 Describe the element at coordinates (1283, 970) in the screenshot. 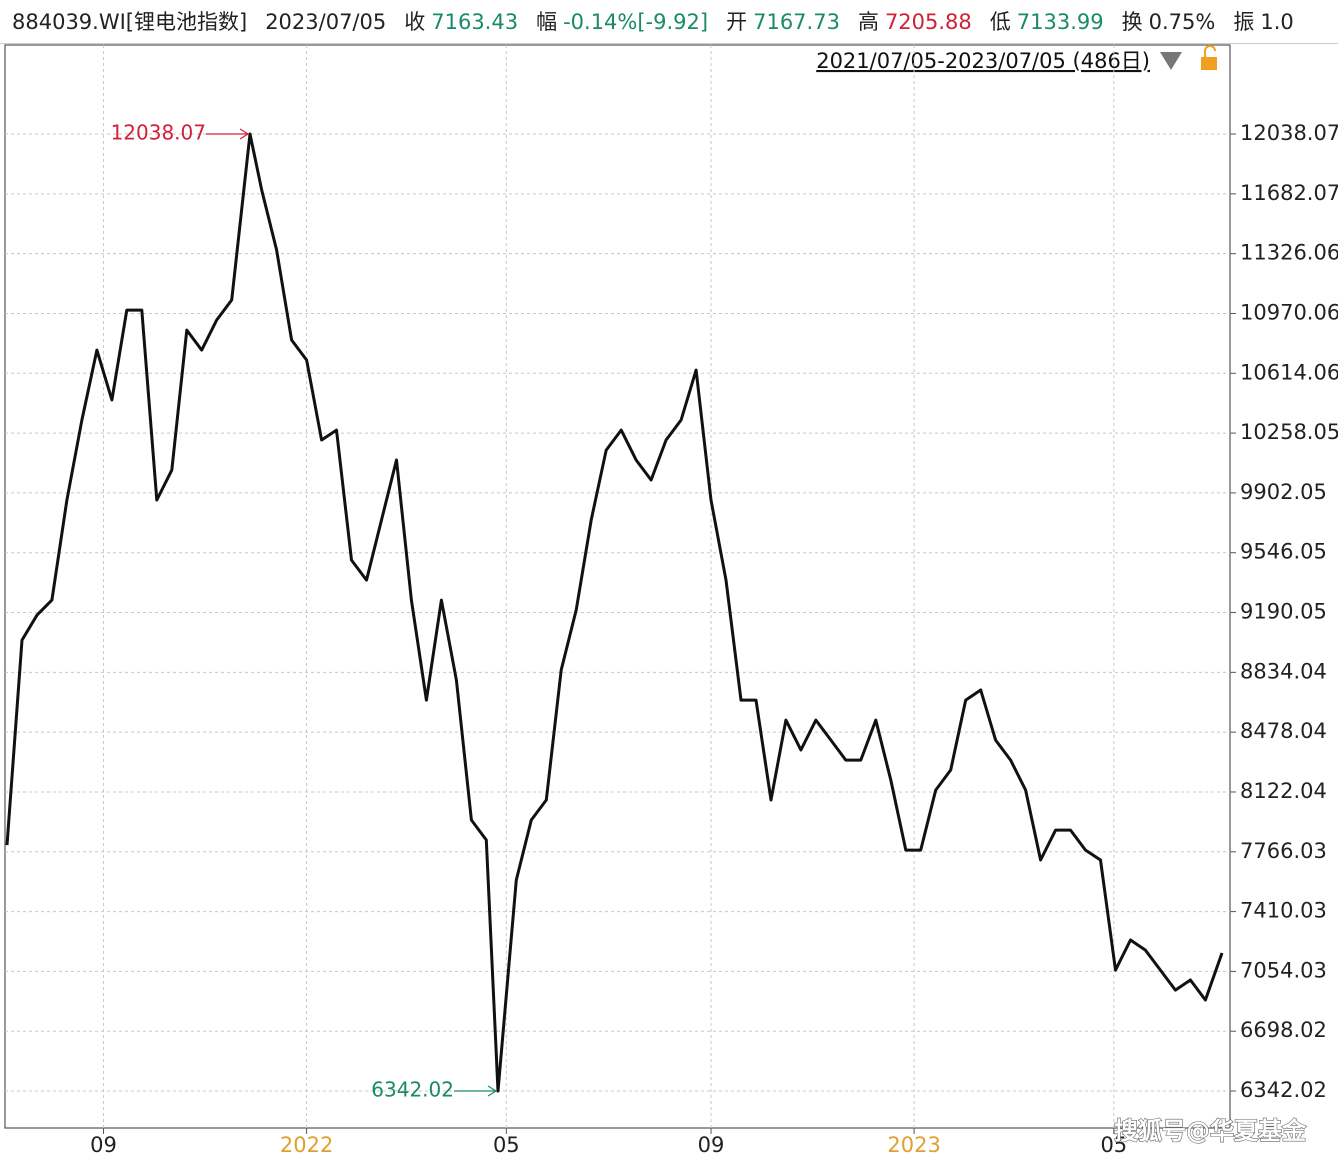

I see `y-tick-label: 7054.03` at that location.